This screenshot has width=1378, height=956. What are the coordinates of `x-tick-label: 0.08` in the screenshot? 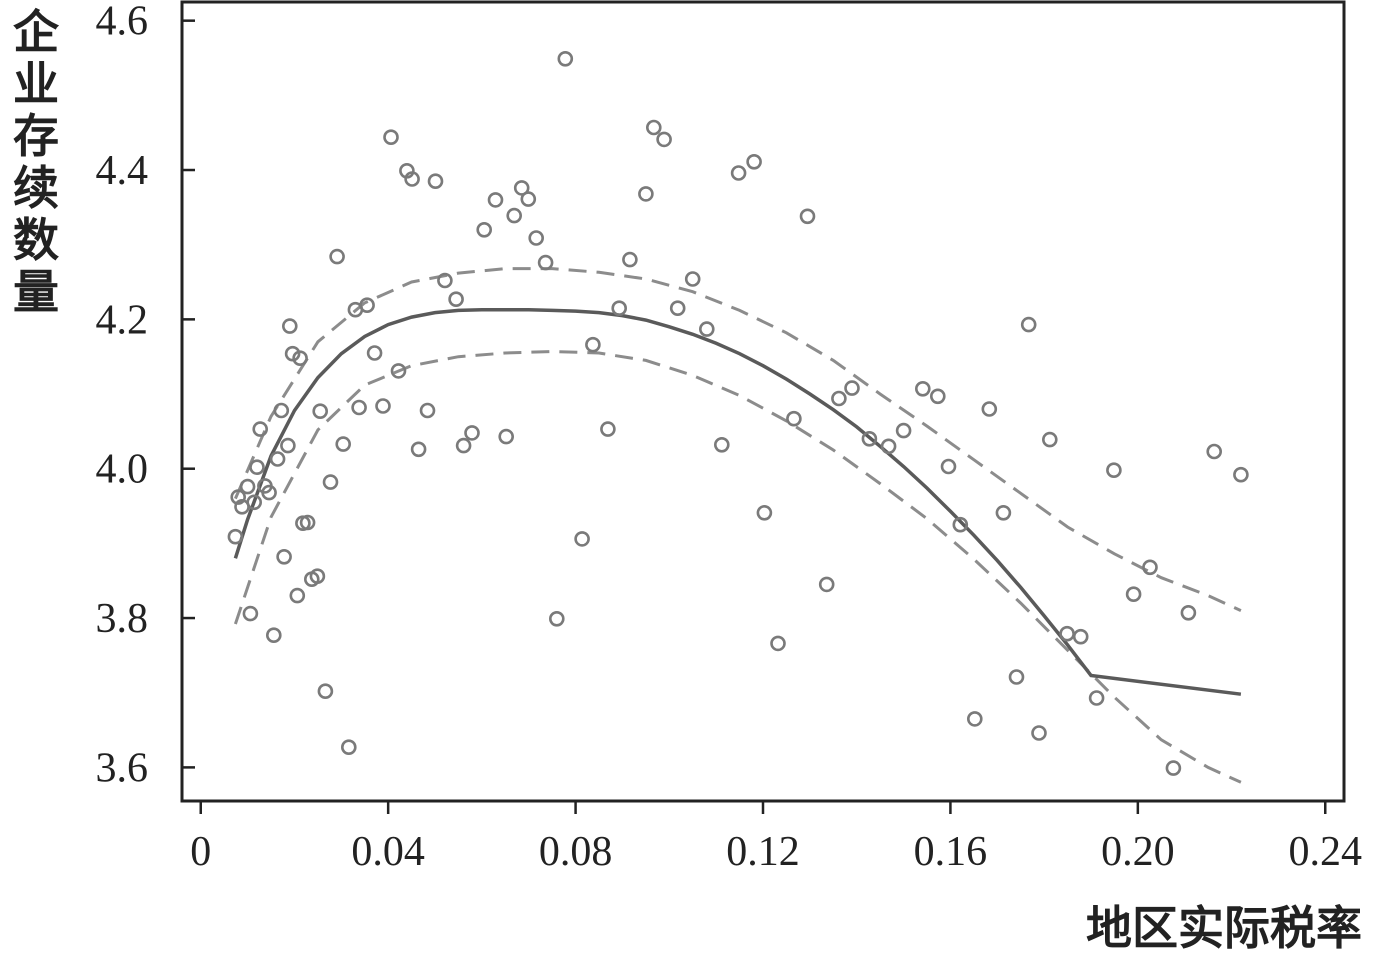 It's located at (576, 852).